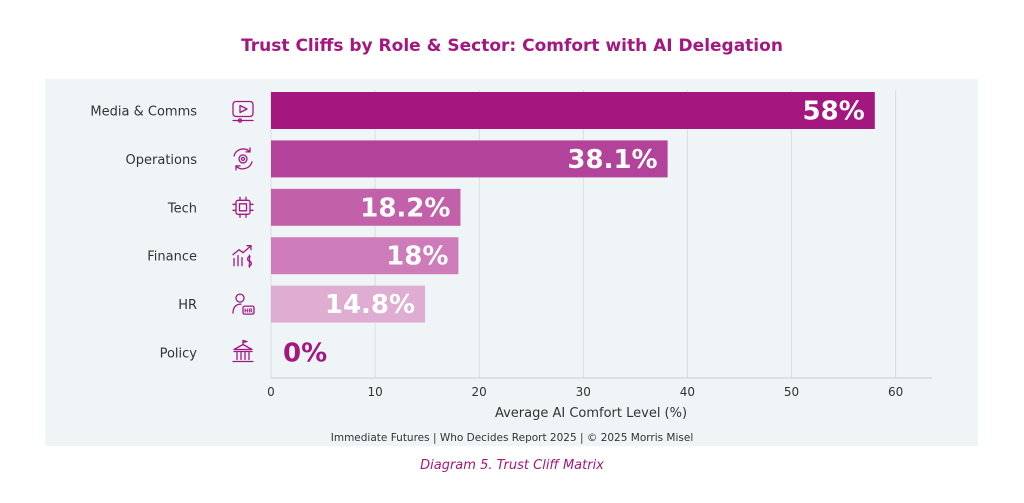 The height and width of the screenshot is (503, 1024). I want to click on x-axis-label: Average AI Comfort Level (%), so click(591, 413).